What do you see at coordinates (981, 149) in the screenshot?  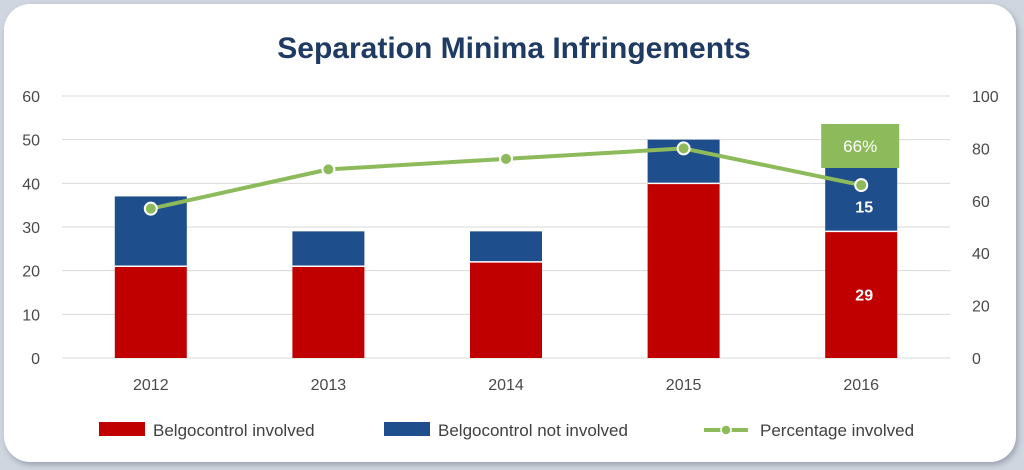 I see `y2-tick-label: 80` at bounding box center [981, 149].